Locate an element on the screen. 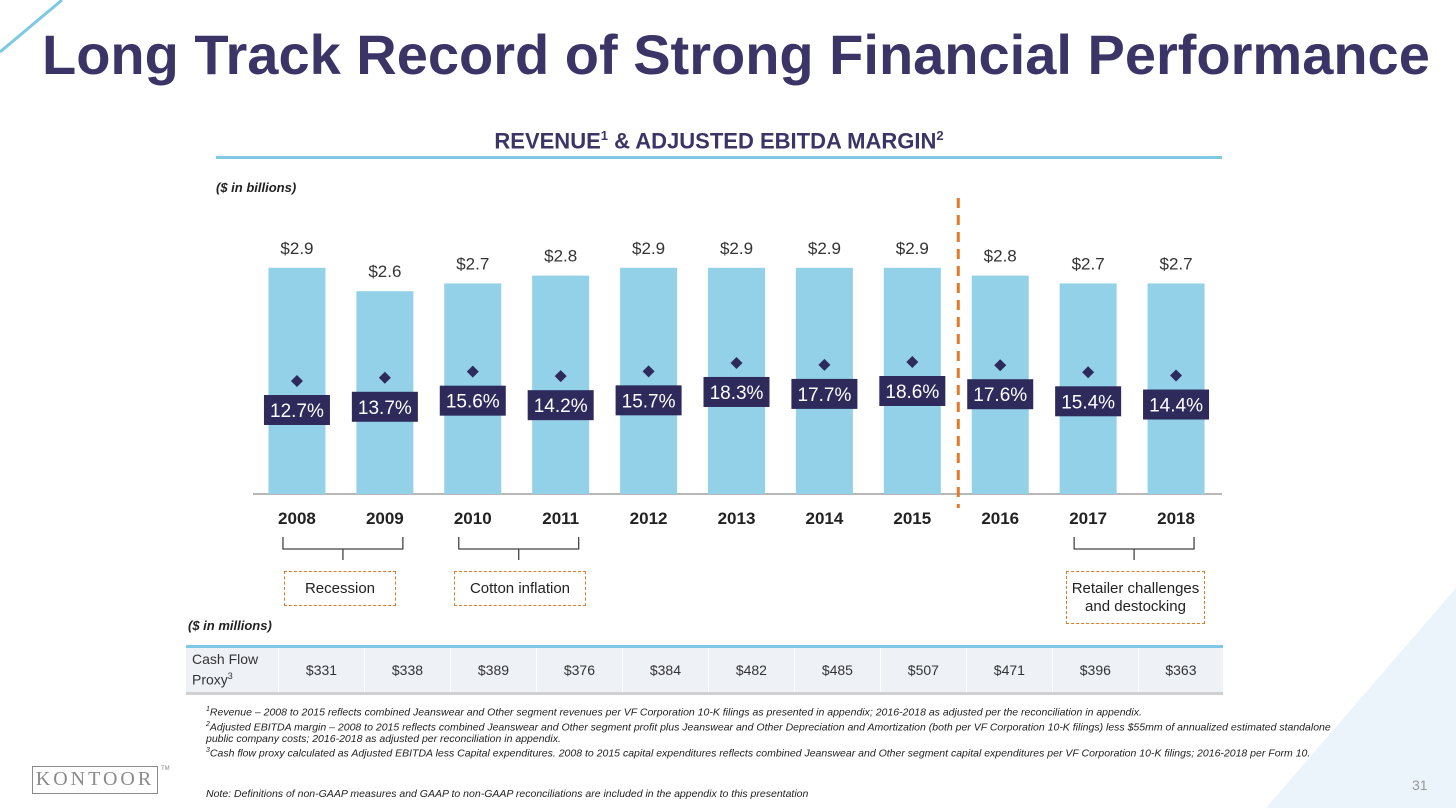  kontoor-logo: KONTOOR is located at coordinates (95, 780).